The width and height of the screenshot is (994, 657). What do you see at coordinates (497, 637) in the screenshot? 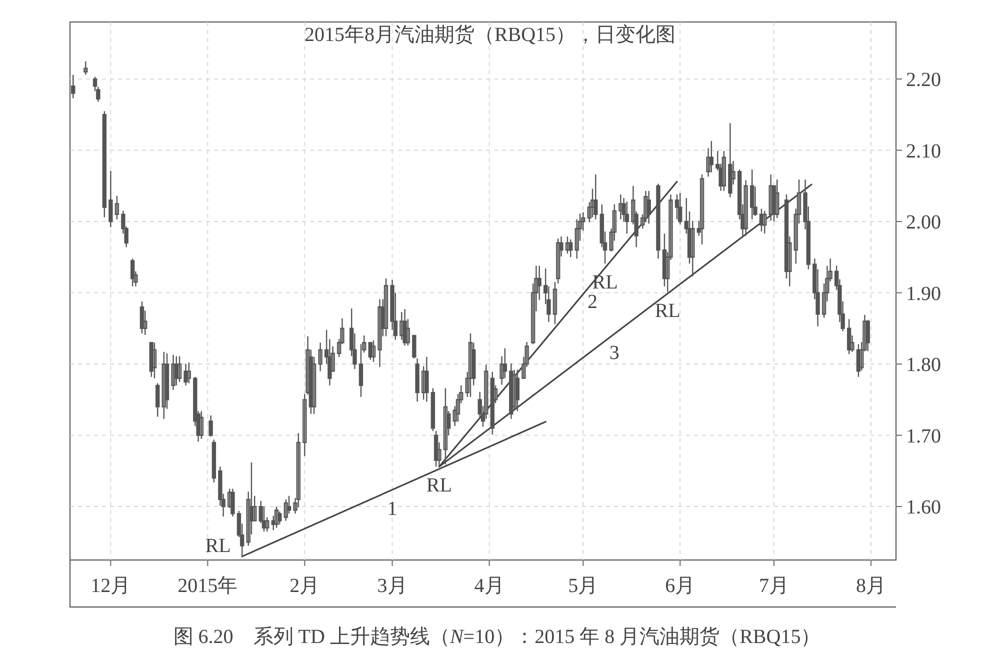
I see `caption: 图 6.20 系列 TD 上升趋势线（N=10）：2015 年 8 月汽油期货（RBQ15）` at bounding box center [497, 637].